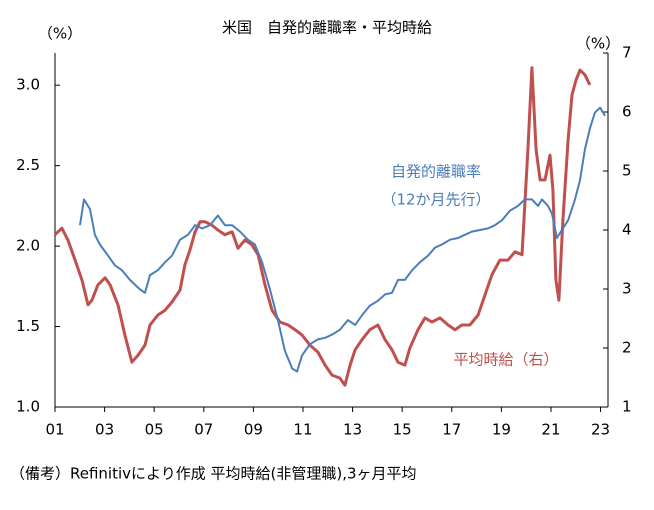 The width and height of the screenshot is (654, 510). What do you see at coordinates (598, 44) in the screenshot?
I see `y2-axis-unit: （%）` at bounding box center [598, 44].